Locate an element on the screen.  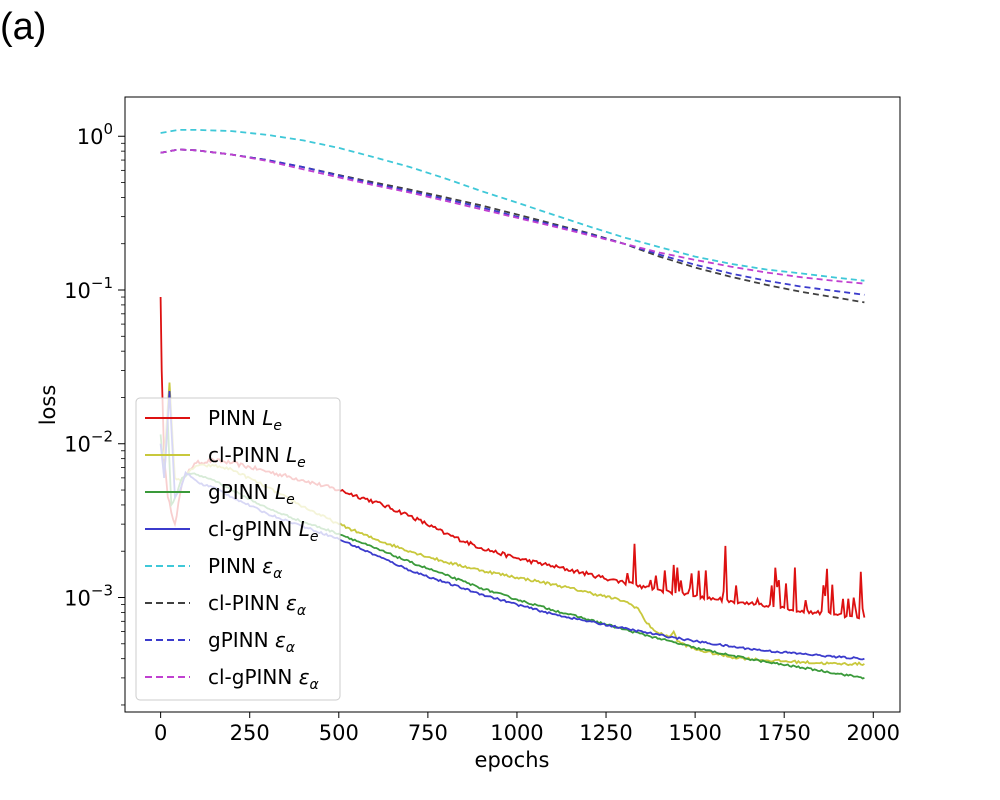
y-tick-label: 10⁻³ is located at coordinates (88, 595).